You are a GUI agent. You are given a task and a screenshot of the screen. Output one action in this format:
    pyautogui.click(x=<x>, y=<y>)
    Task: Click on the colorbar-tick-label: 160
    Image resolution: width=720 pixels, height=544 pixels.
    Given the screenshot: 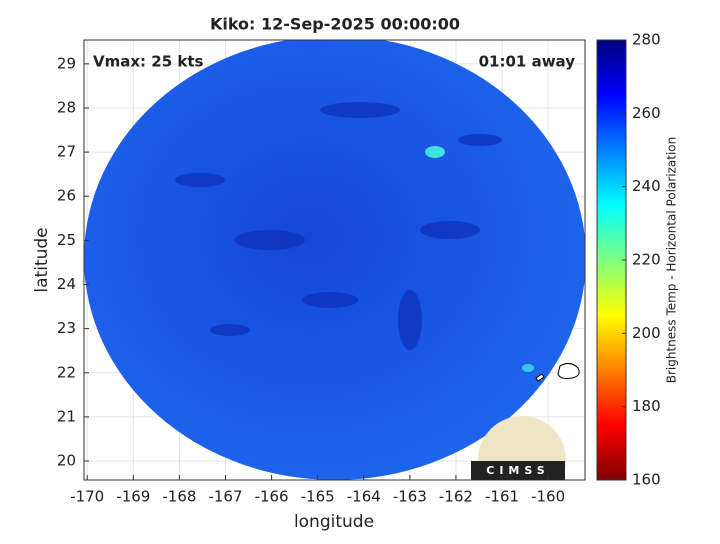 What is the action you would take?
    pyautogui.click(x=646, y=480)
    